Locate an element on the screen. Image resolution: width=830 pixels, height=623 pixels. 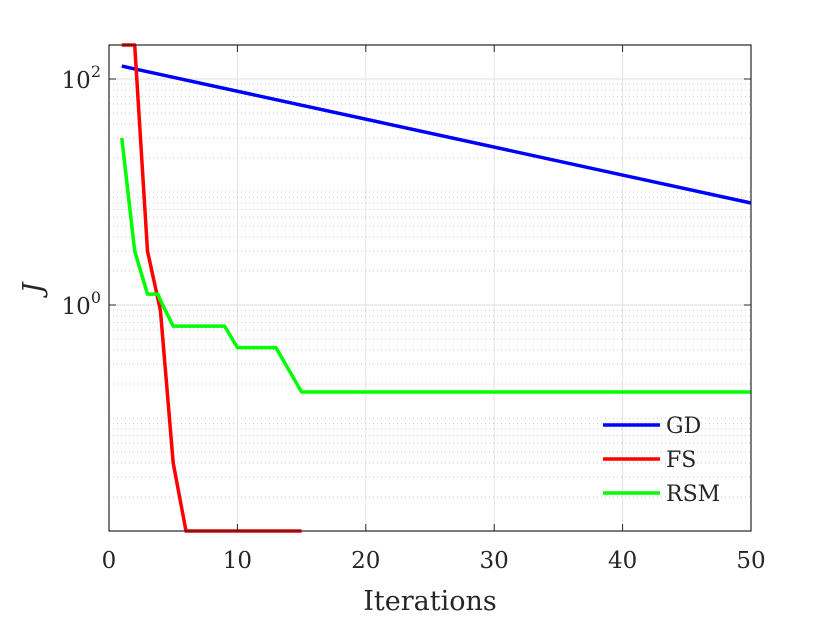
legend-label-fs: FS is located at coordinates (681, 460).